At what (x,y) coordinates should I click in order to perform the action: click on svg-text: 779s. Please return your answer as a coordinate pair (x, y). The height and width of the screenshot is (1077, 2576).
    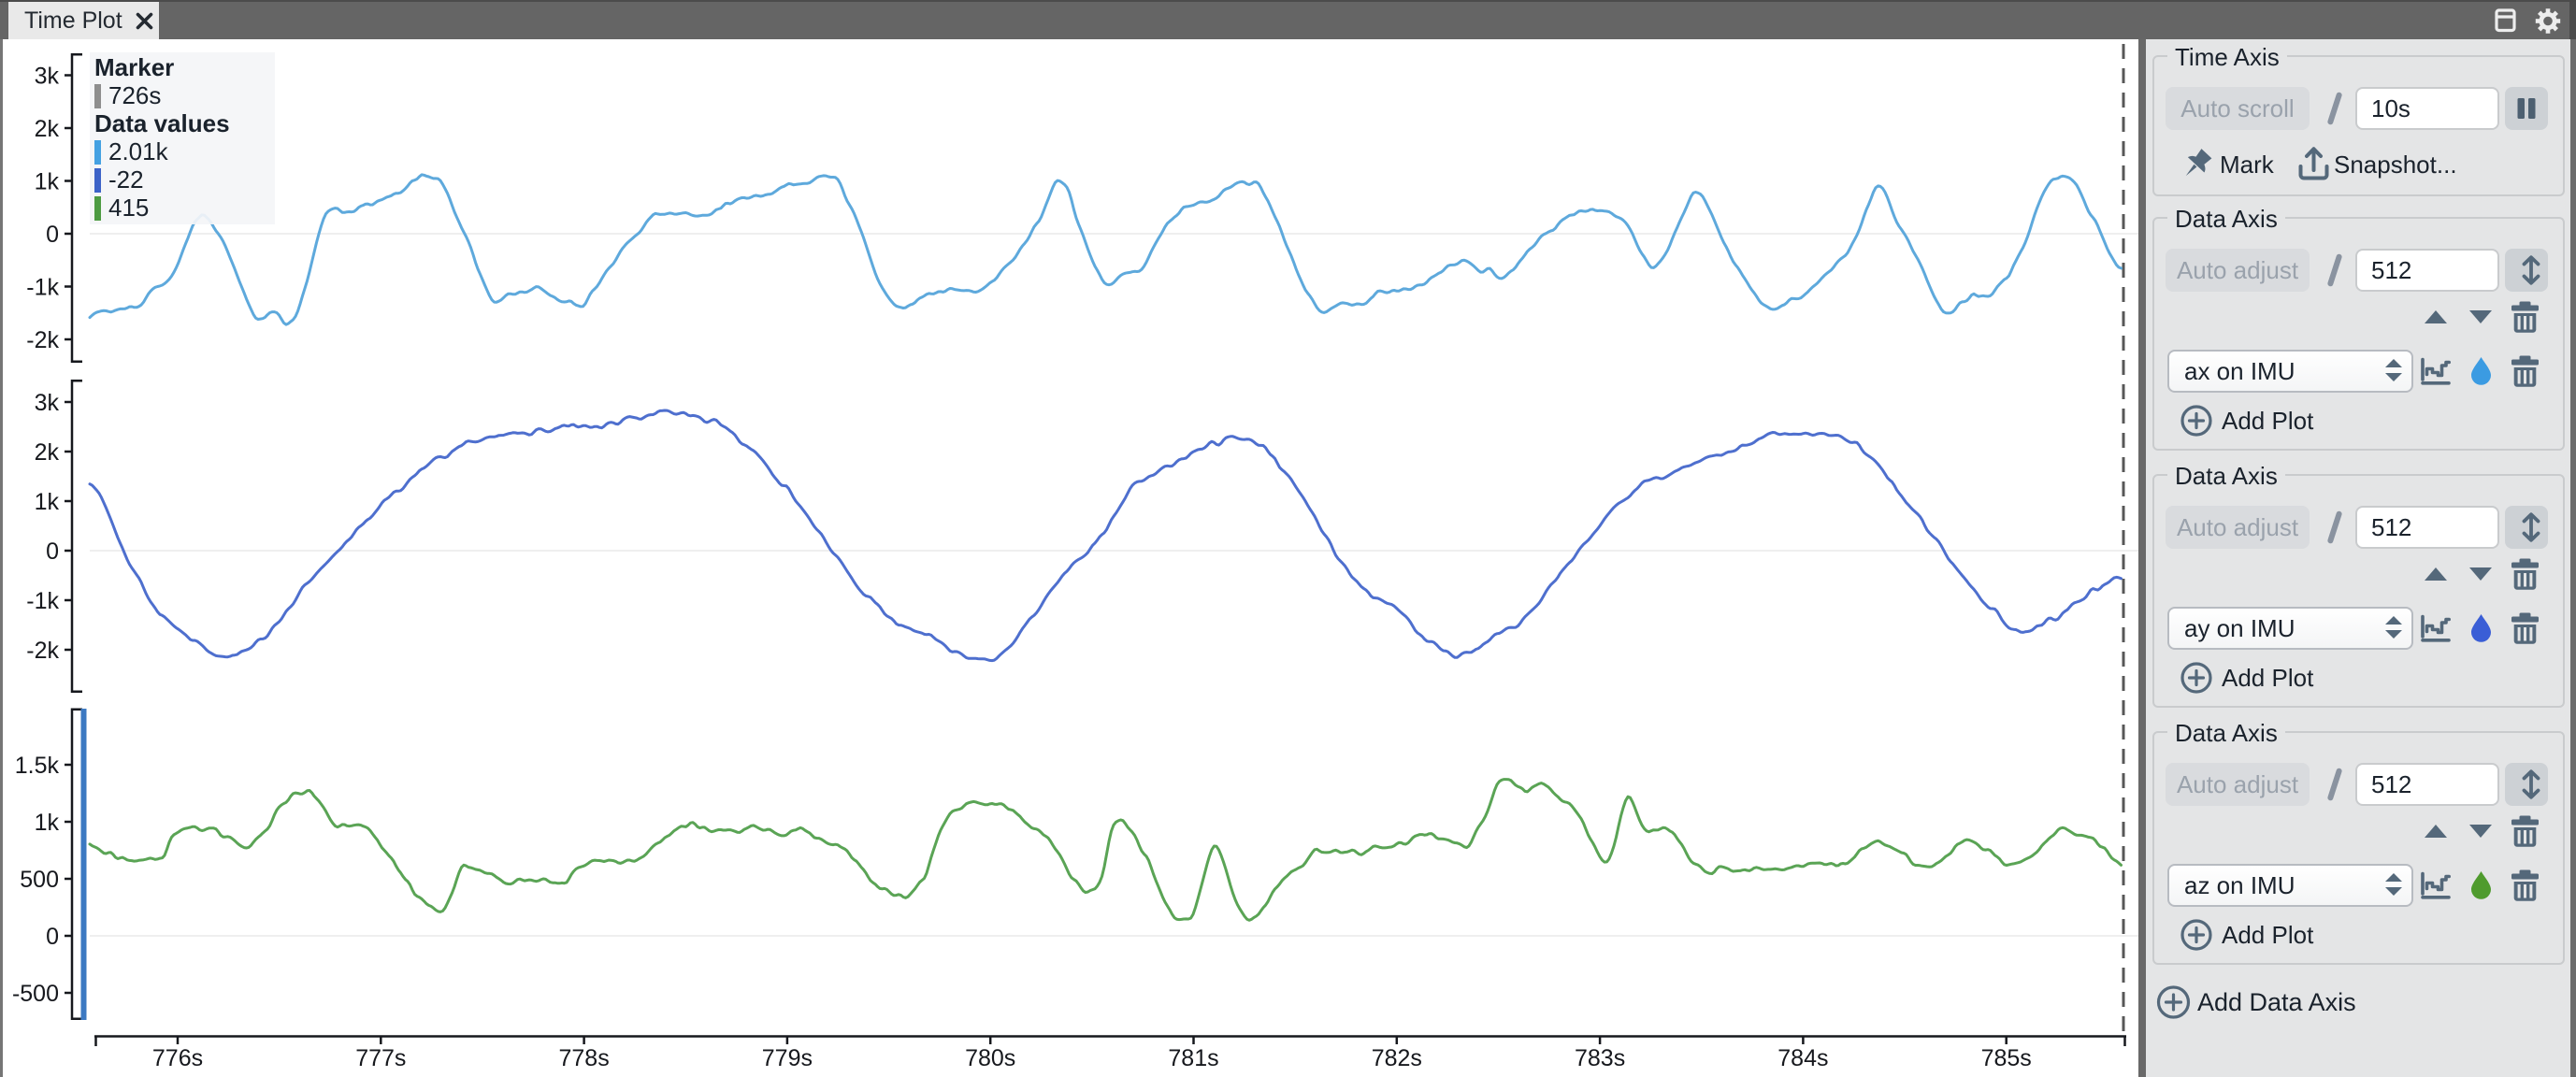
    Looking at the image, I should click on (788, 1058).